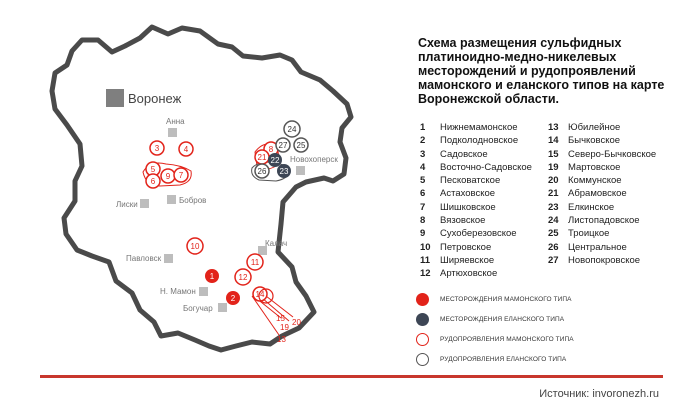 Image resolution: width=699 pixels, height=411 pixels. Describe the element at coordinates (503, 359) in the screenshot. I see `legend-label: РУДОПРОЯВЛЕНИЯ ЕЛАНСКОГО ТИПА` at that location.